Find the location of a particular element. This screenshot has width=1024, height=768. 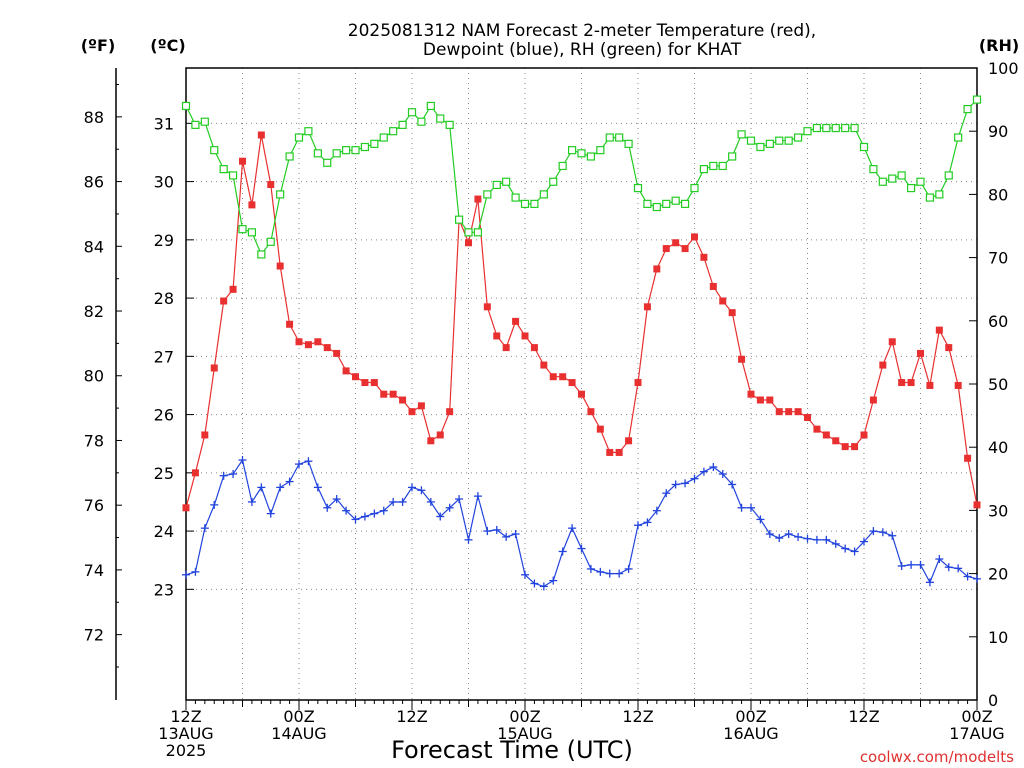

rh-tick-label: 70 is located at coordinates (998, 258).